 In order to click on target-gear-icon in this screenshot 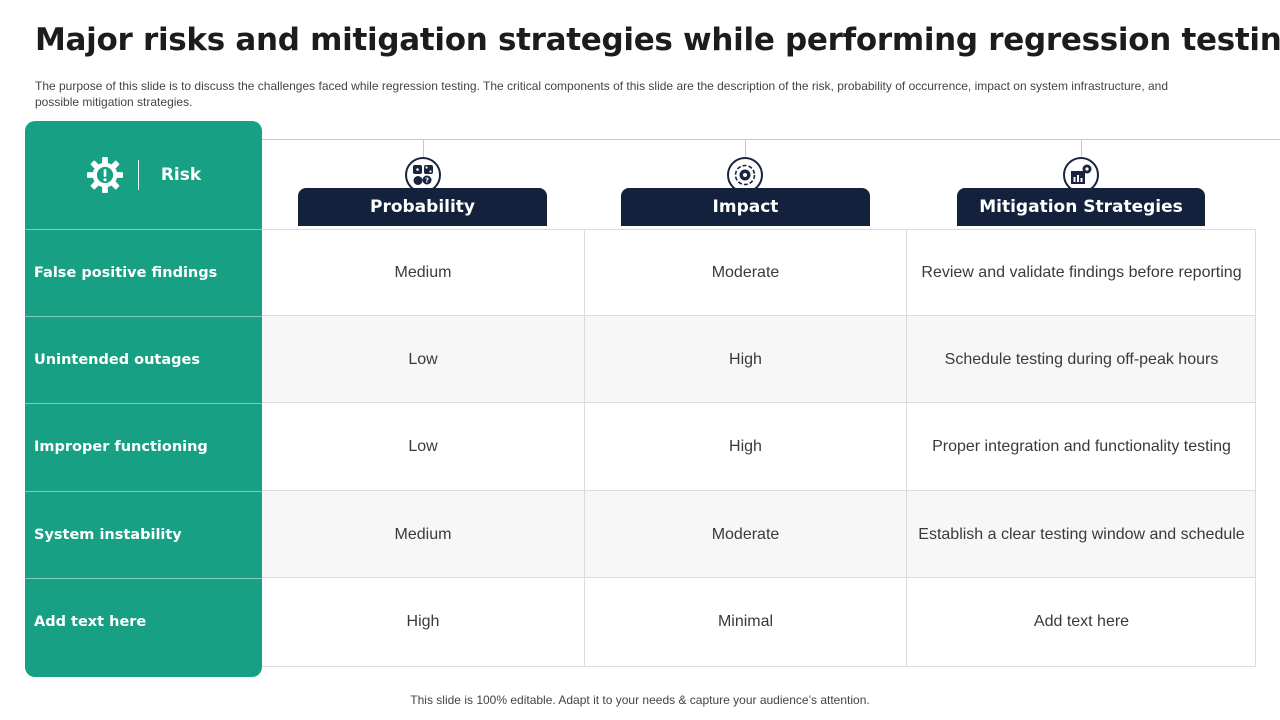, I will do `click(745, 175)`.